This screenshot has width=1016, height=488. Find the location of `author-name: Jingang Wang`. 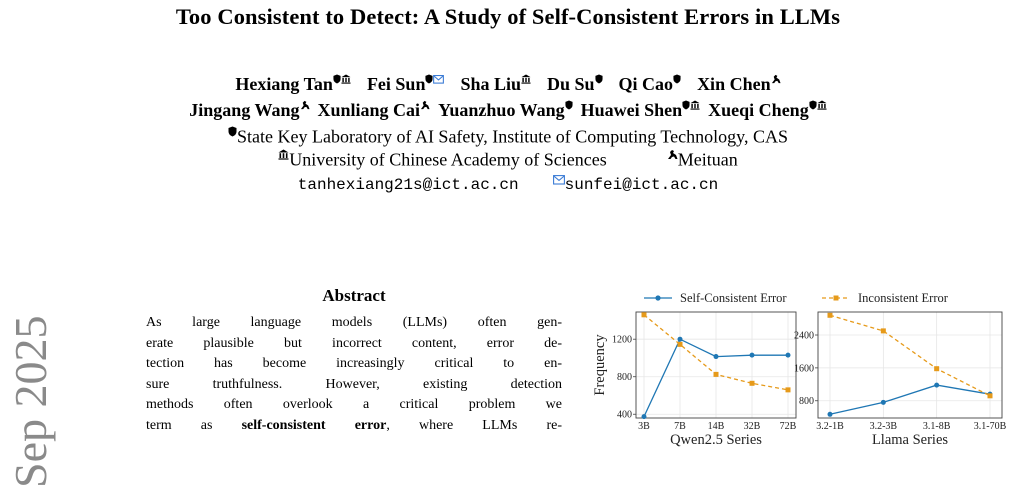

author-name: Jingang Wang is located at coordinates (249, 110).